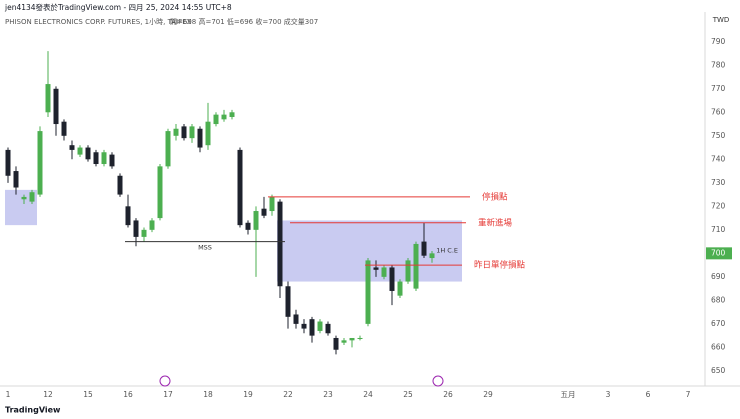 Image resolution: width=740 pixels, height=419 pixels. Describe the element at coordinates (368, 394) in the screenshot. I see `x-tick-label: 24` at that location.